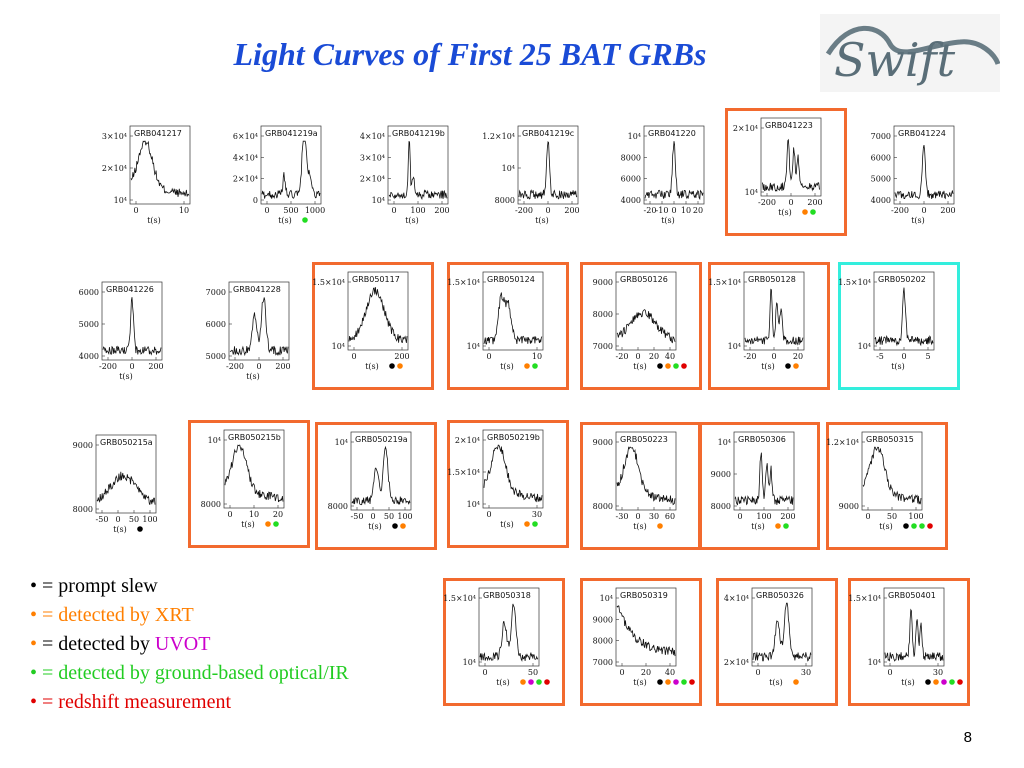 This screenshot has height=768, width=1024. I want to click on x-tick-label: -50, so click(102, 519).